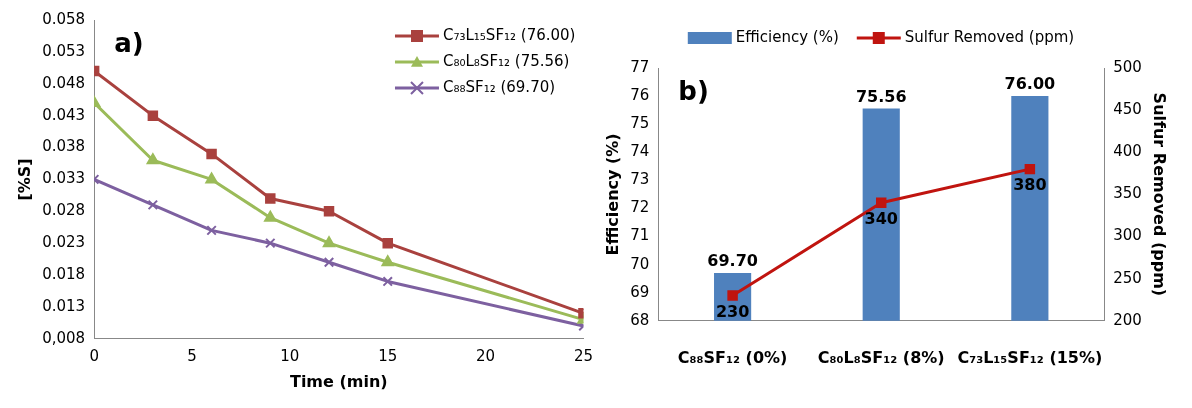 The height and width of the screenshot is (408, 1192). I want to click on y-tick-label: 0.018, so click(64, 273).